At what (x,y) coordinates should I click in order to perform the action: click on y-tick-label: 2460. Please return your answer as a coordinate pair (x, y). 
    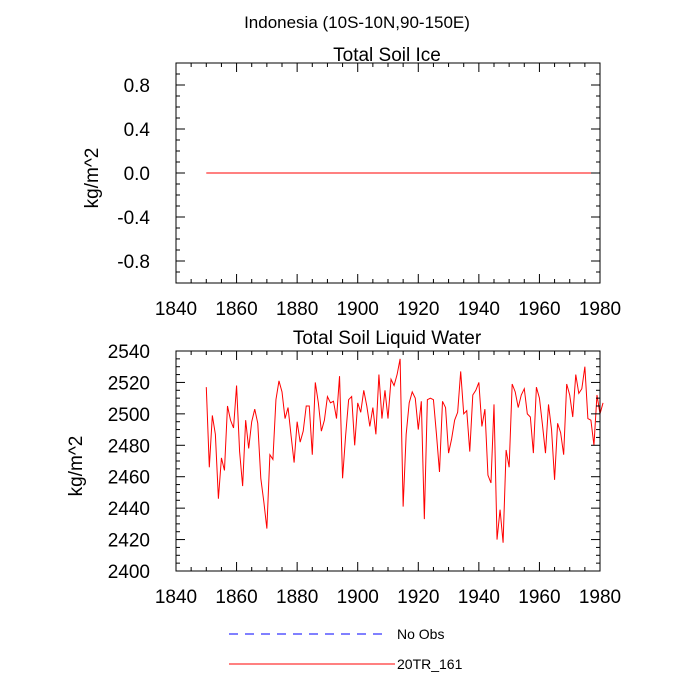
    Looking at the image, I should click on (129, 478).